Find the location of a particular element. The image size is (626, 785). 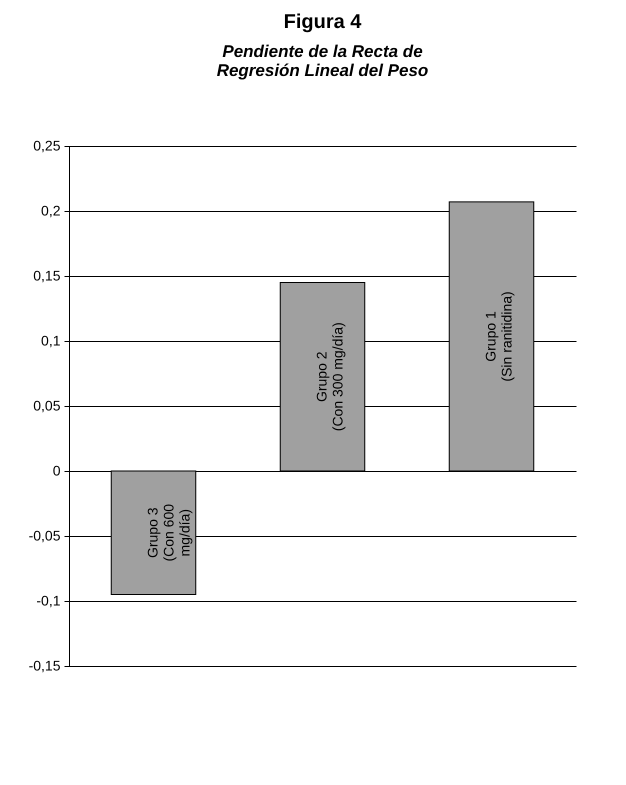

y-tick-label: 0,25 is located at coordinates (47, 146).